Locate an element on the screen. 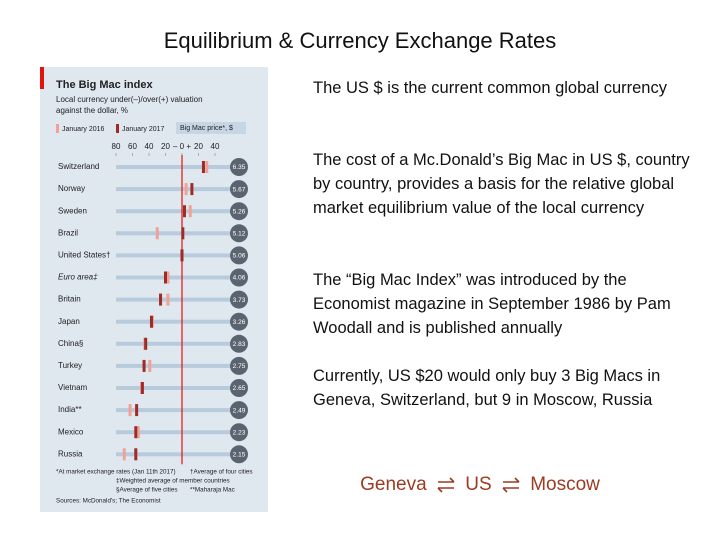 The width and height of the screenshot is (720, 540). footnote: Sources: McDonald's; The Economist is located at coordinates (108, 501).